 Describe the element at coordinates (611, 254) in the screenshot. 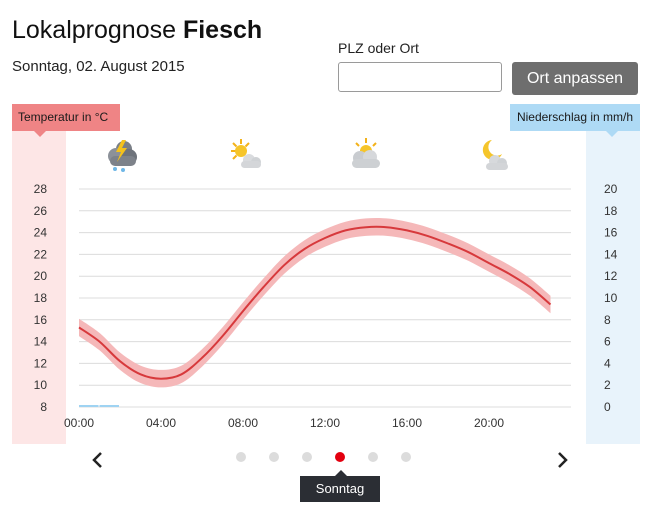

I see `precipitation-tick-label: 14` at that location.